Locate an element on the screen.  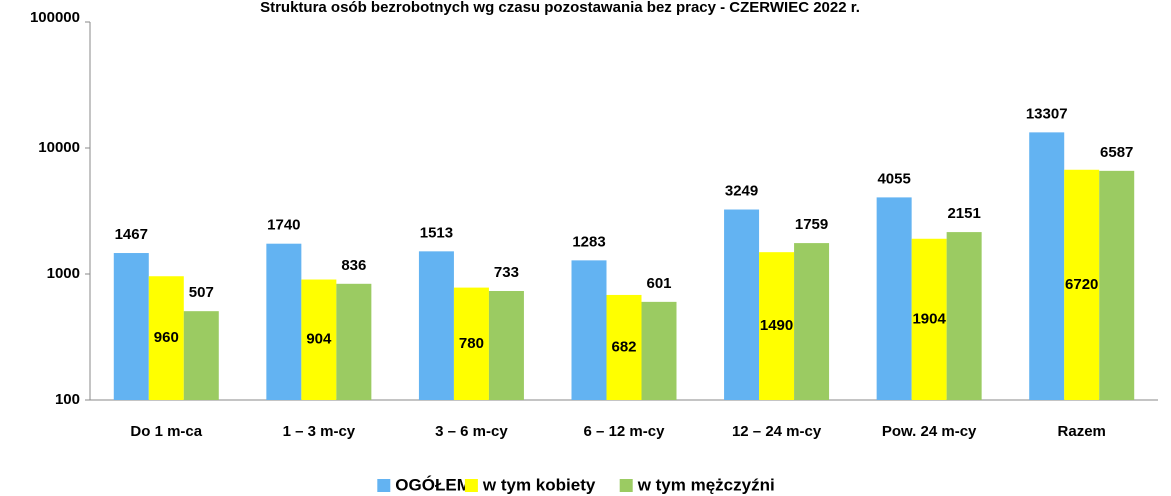
data-label: 960 is located at coordinates (166, 337).